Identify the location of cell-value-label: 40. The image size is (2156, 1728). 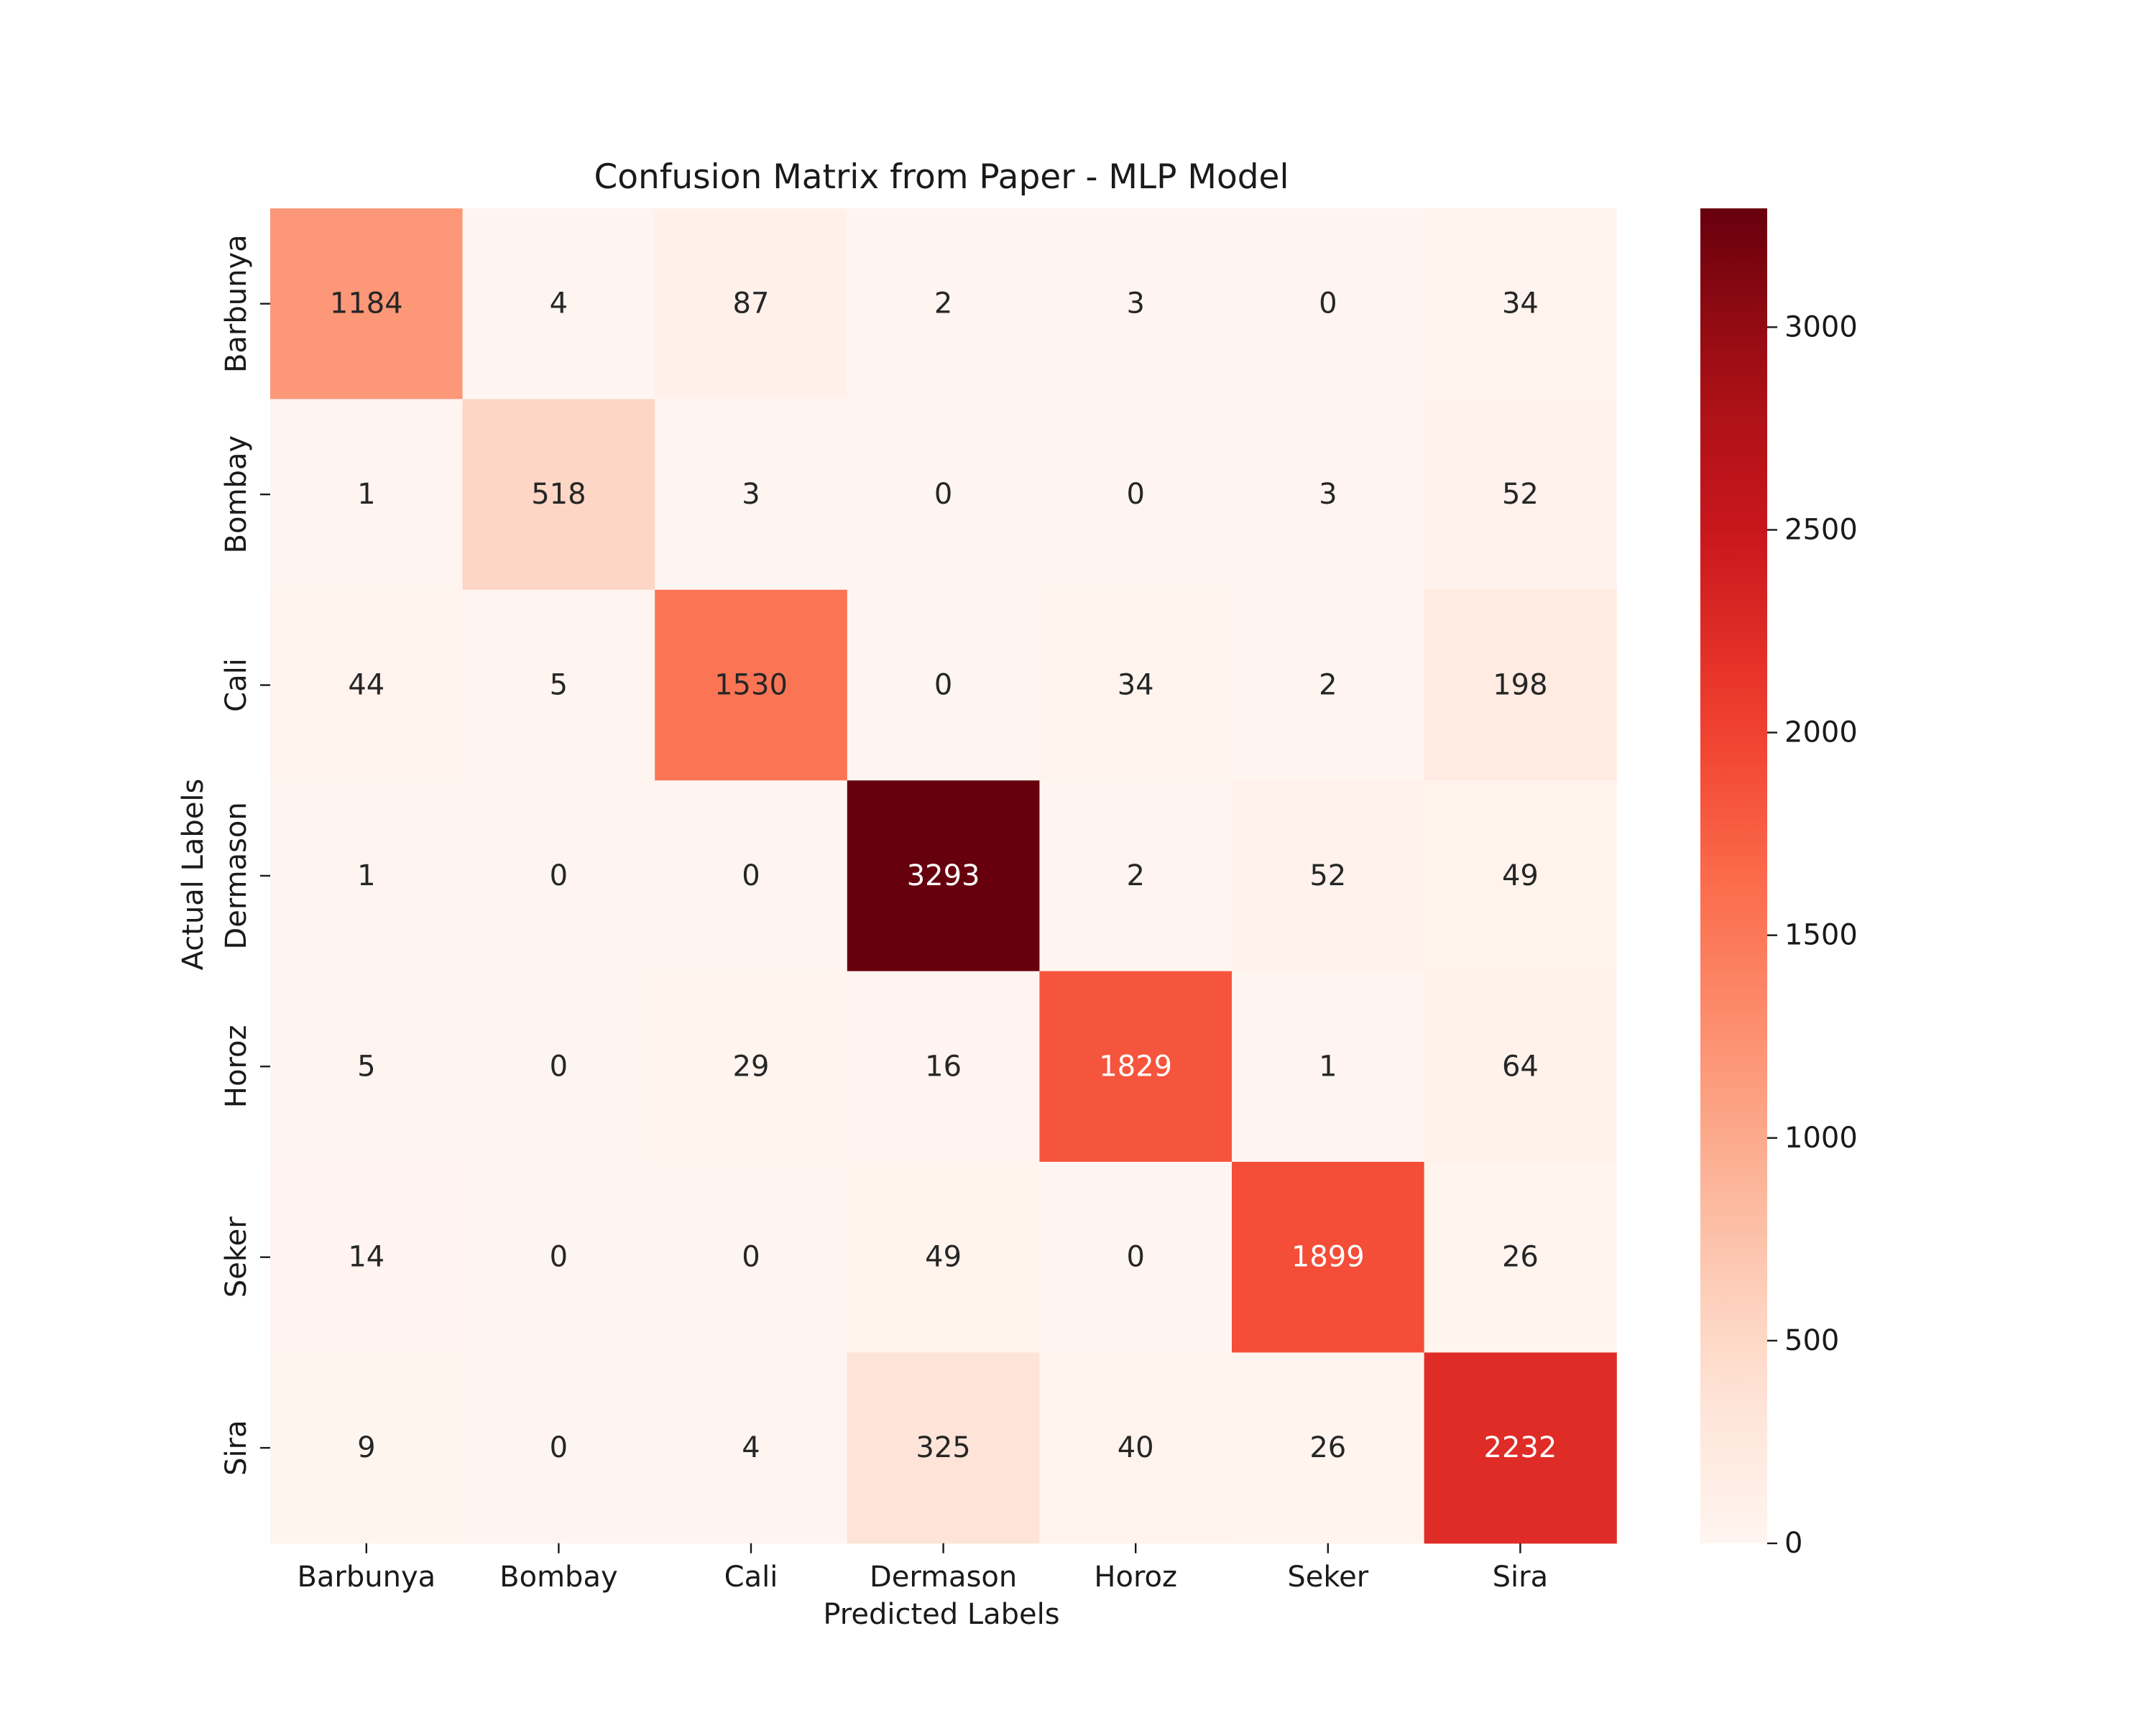
(1136, 1447).